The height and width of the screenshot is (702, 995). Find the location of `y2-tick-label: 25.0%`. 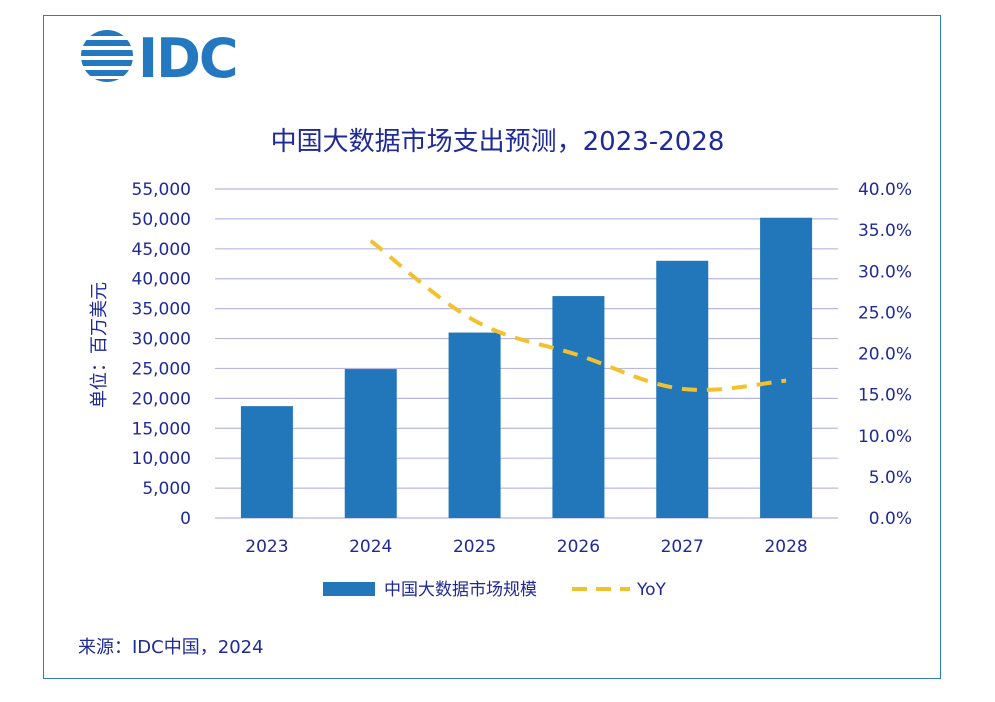

y2-tick-label: 25.0% is located at coordinates (885, 313).